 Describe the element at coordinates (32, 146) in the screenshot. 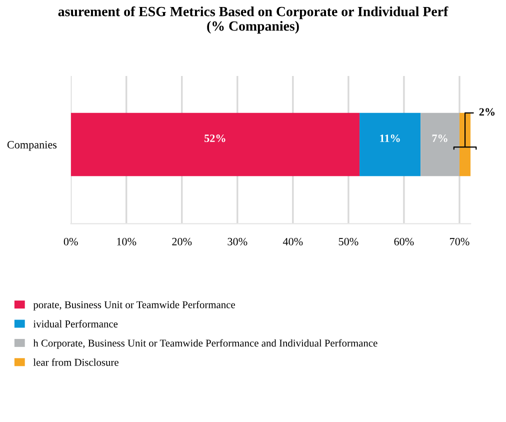

I see `y-tick-label: Companies` at that location.